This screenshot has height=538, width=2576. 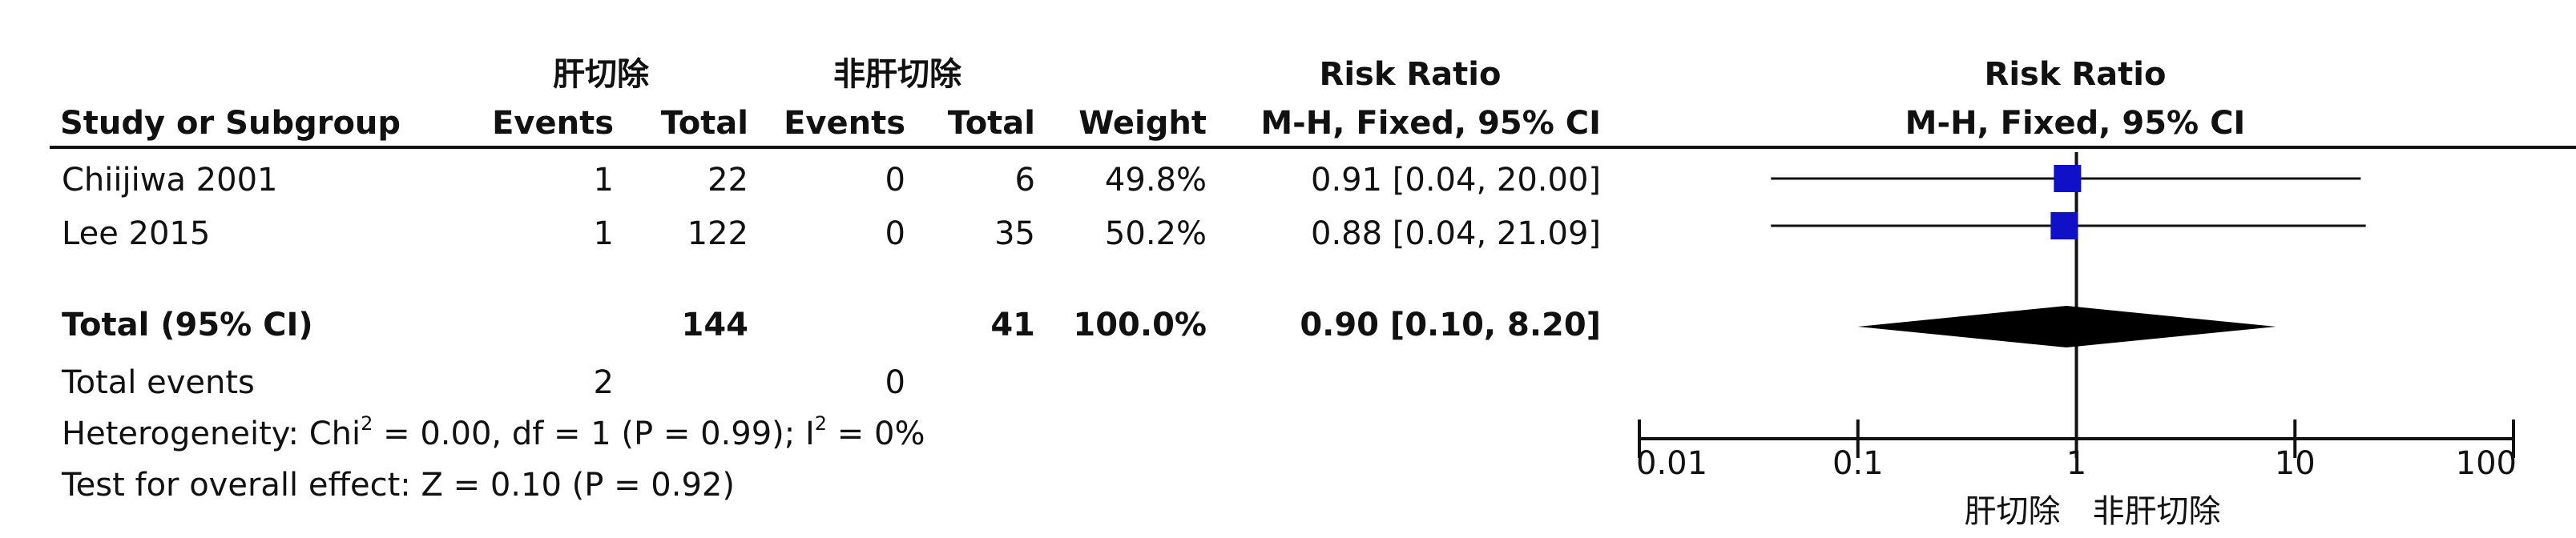 I want to click on col-events-1: Events, so click(x=553, y=123).